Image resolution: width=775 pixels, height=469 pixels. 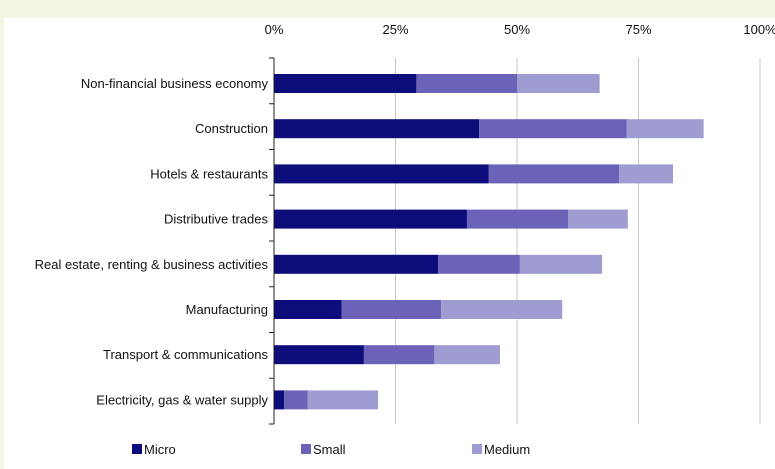 I want to click on category-label: Electricity, gas & water supply, so click(x=182, y=399).